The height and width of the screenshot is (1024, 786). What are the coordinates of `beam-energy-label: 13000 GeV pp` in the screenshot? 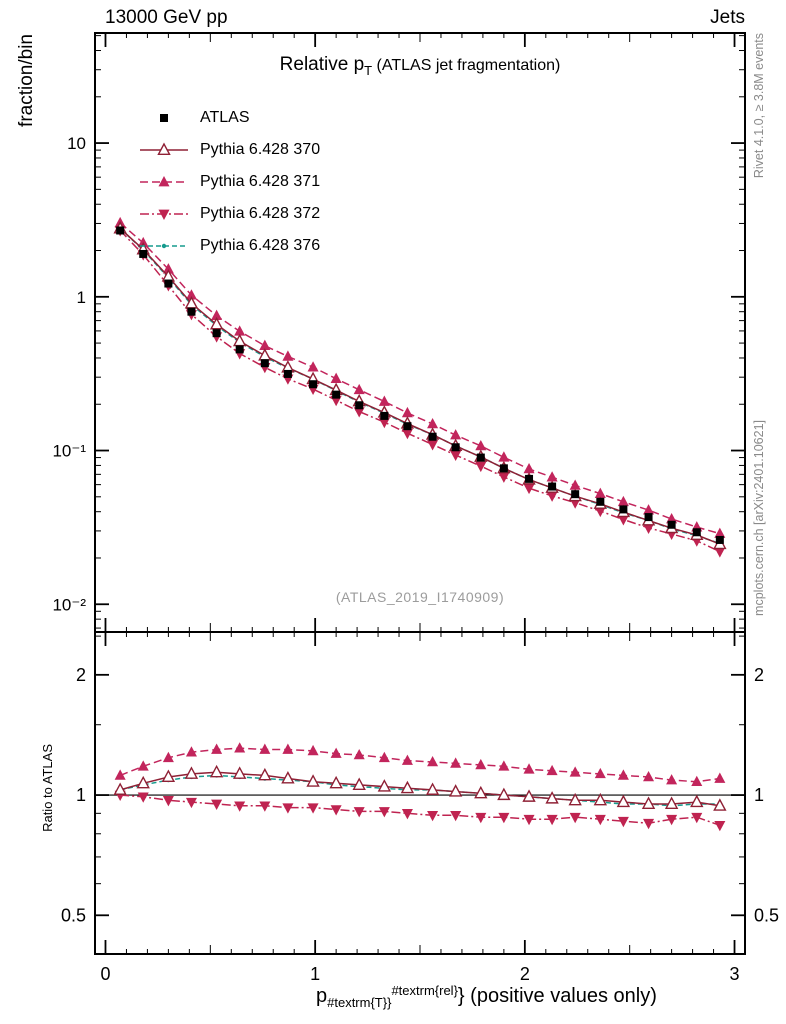 It's located at (166, 17).